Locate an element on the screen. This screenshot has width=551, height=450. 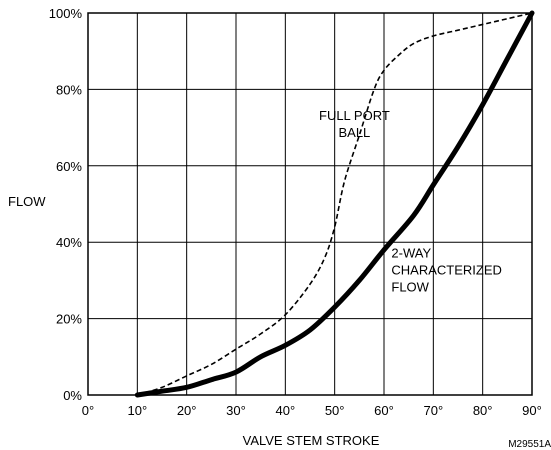
figure-id: M29551A is located at coordinates (529, 444).